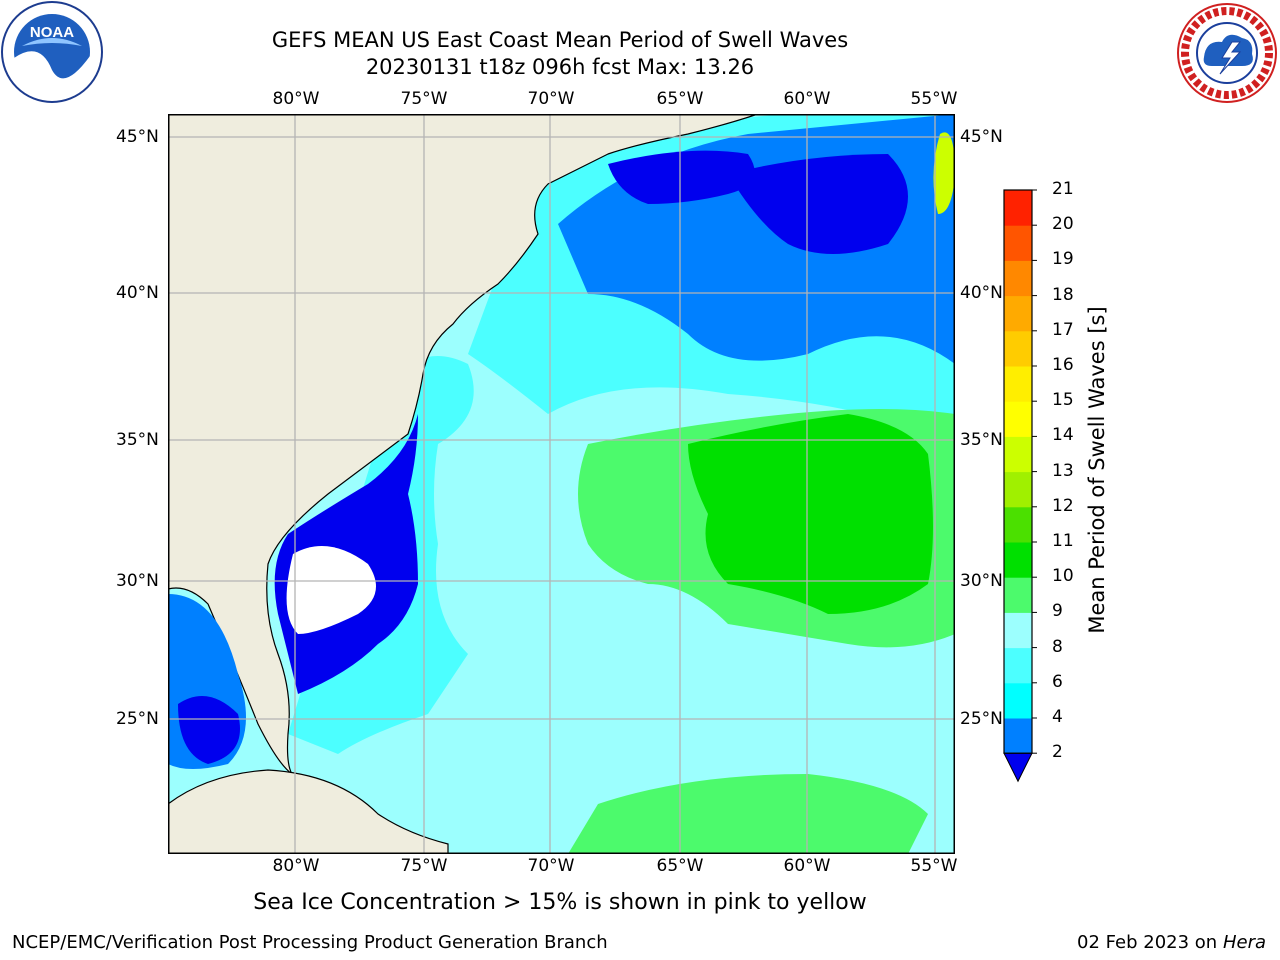 The image size is (1280, 960). What do you see at coordinates (551, 866) in the screenshot?
I see `lon-label-bottom: 70°W` at bounding box center [551, 866].